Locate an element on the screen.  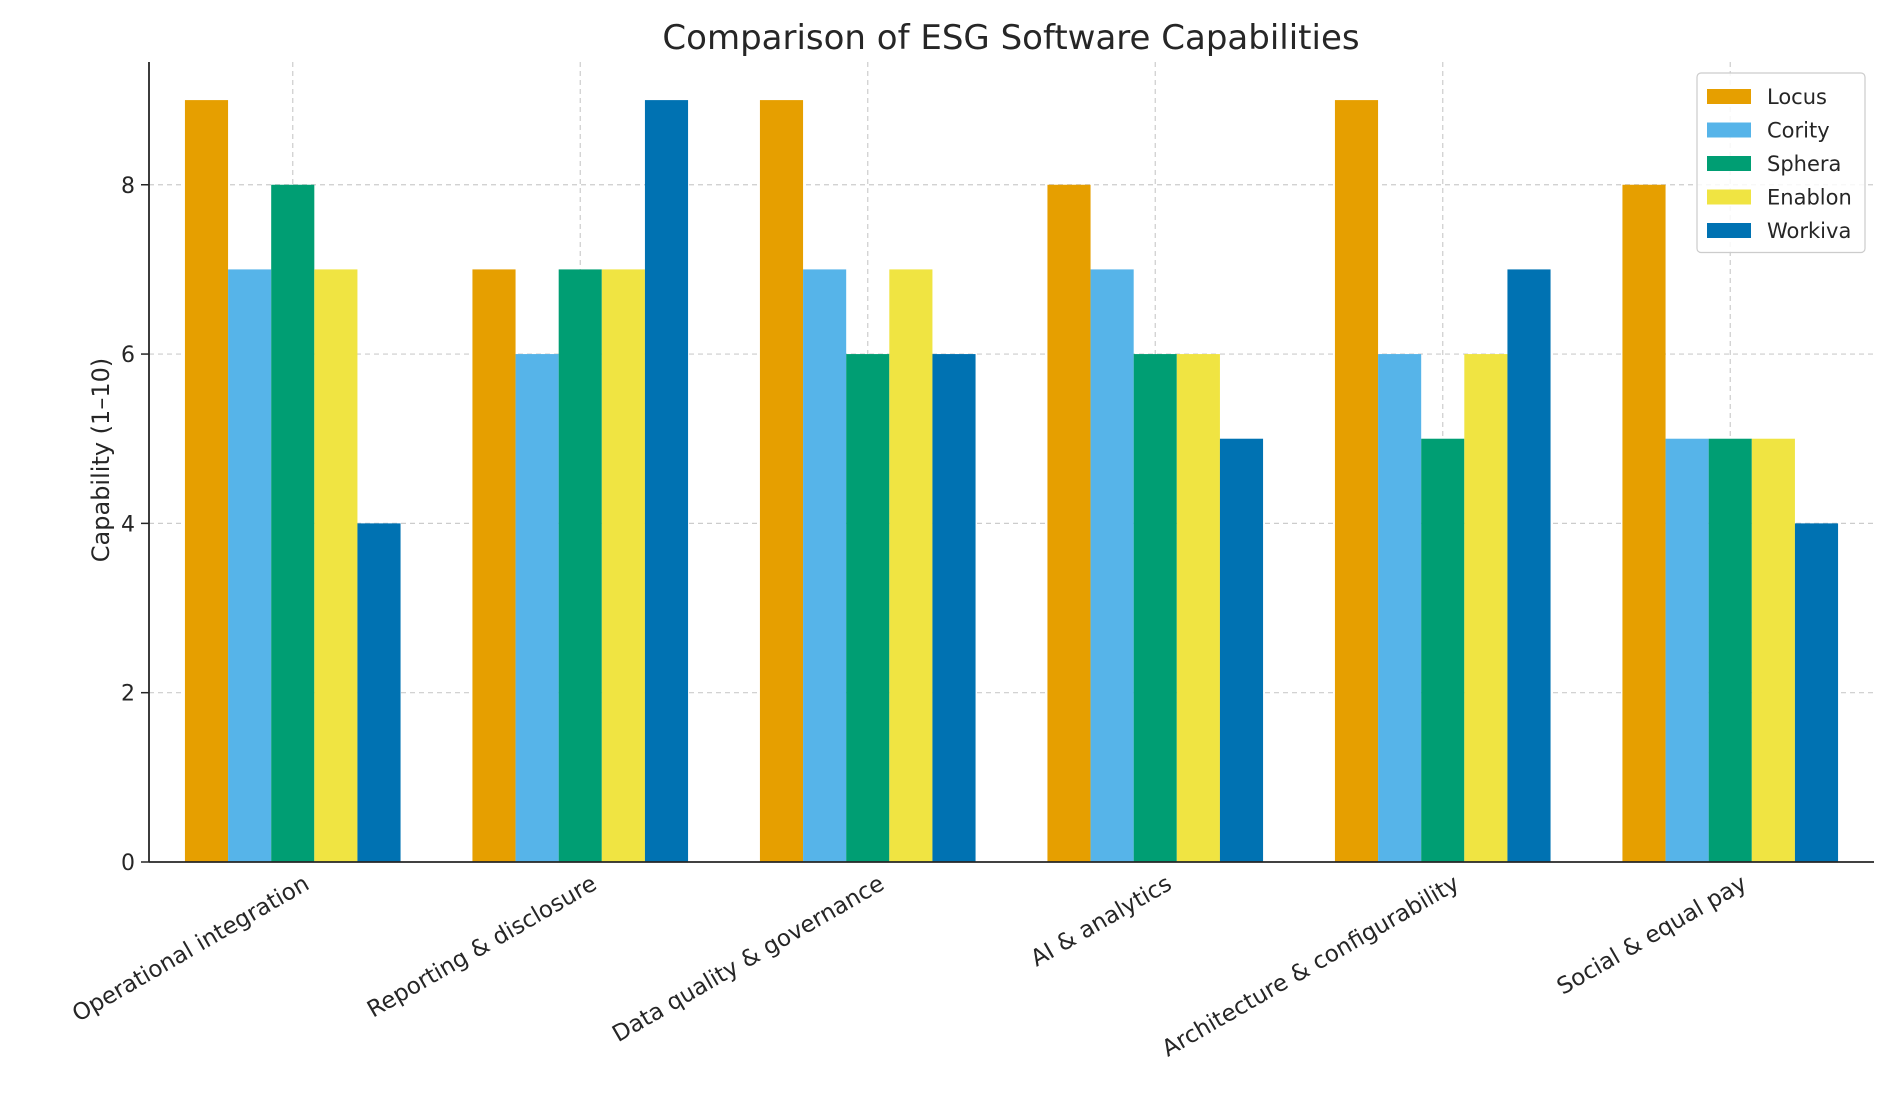
legend-swatch-cority is located at coordinates (1729, 130).